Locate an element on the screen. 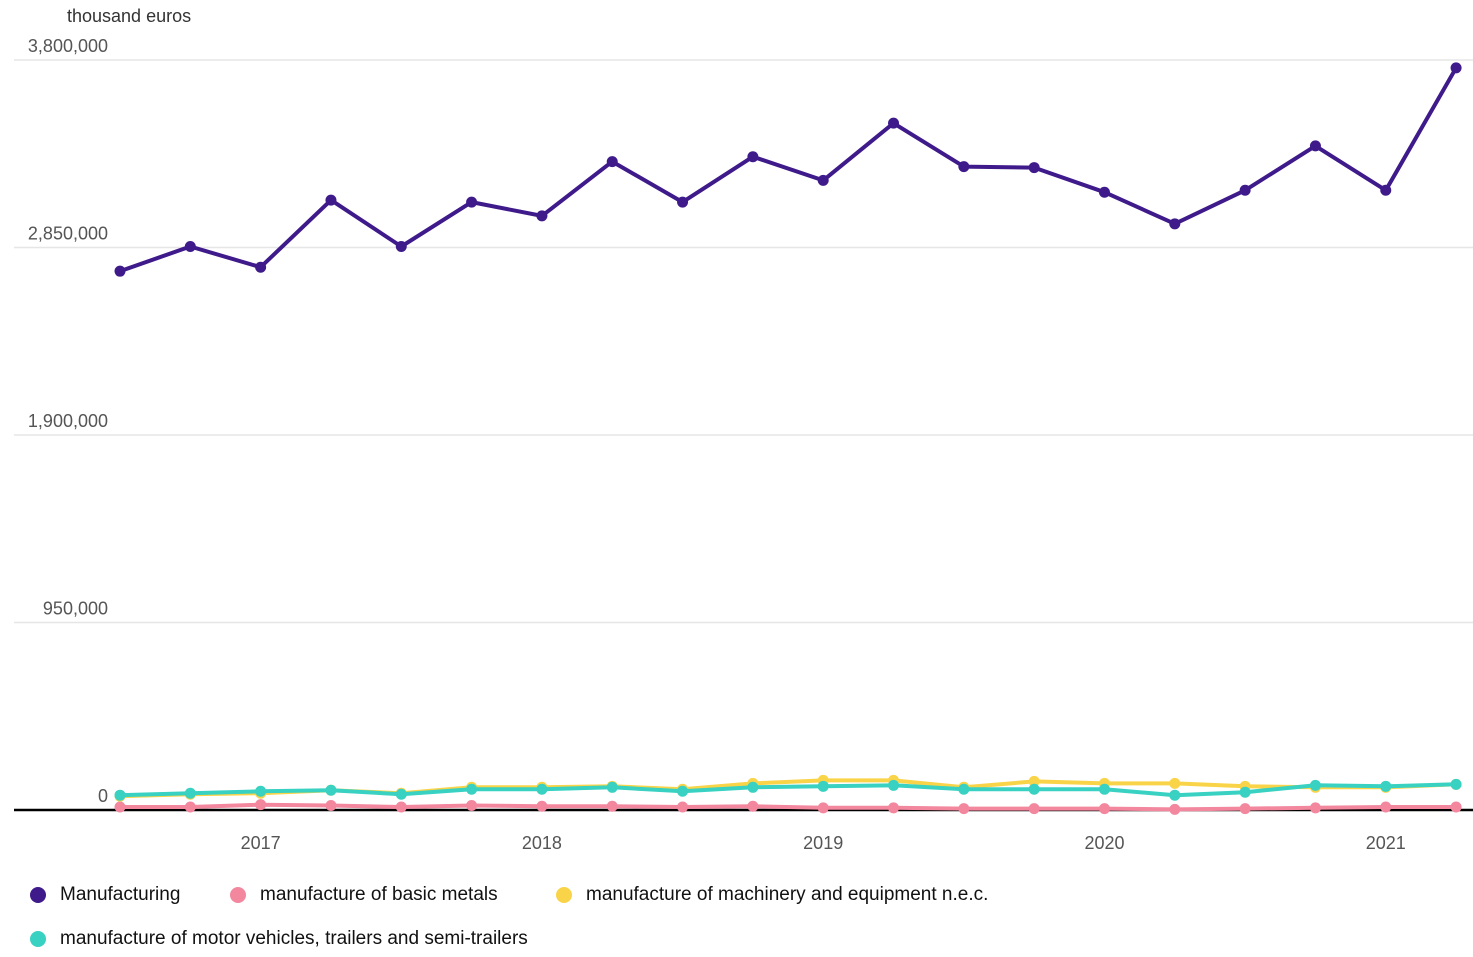 This screenshot has height=957, width=1473. y-tick-label: 0 is located at coordinates (103, 796).